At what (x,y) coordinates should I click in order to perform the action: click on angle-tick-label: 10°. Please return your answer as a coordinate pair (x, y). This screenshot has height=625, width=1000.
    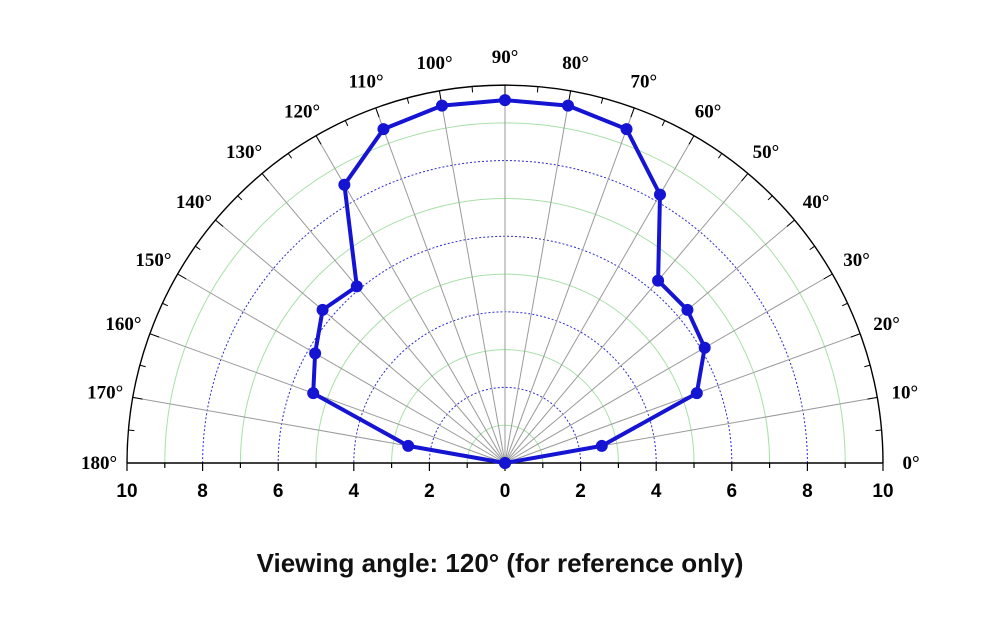
    Looking at the image, I should click on (905, 392).